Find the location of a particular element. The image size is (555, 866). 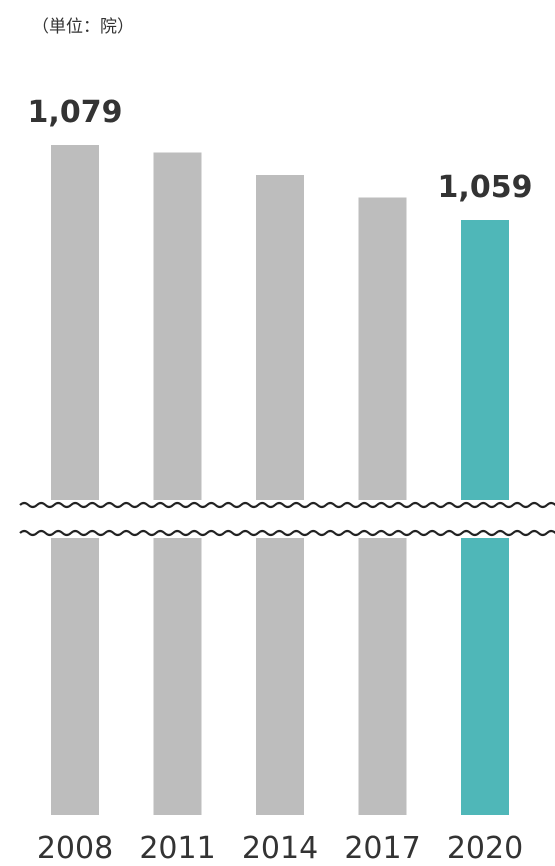

x-tick-label-2014: 2014 is located at coordinates (280, 848).